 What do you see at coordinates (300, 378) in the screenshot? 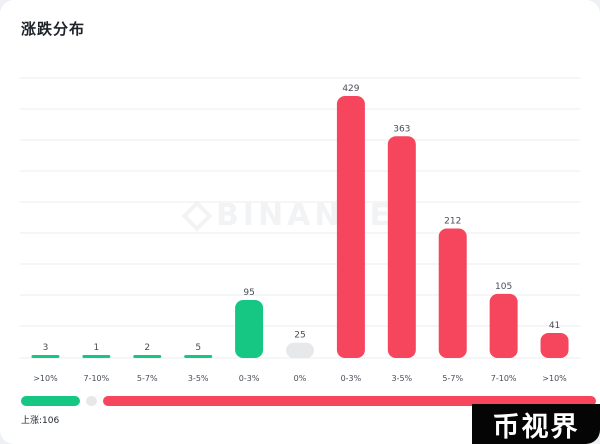
I see `category-tick-label: 0%` at bounding box center [300, 378].